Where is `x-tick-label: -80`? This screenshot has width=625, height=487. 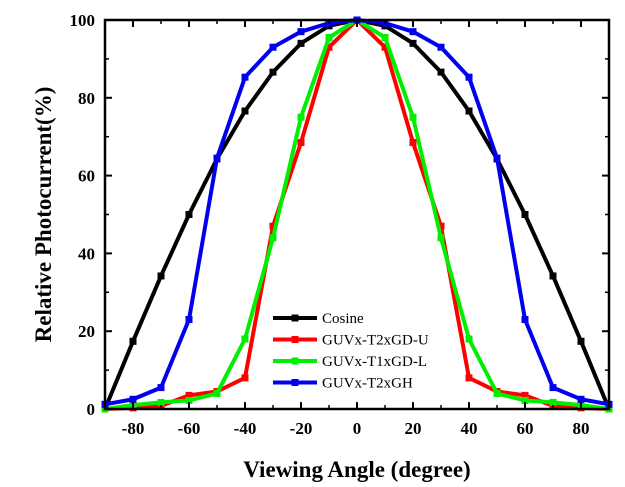 x-tick-label: -80 is located at coordinates (133, 428).